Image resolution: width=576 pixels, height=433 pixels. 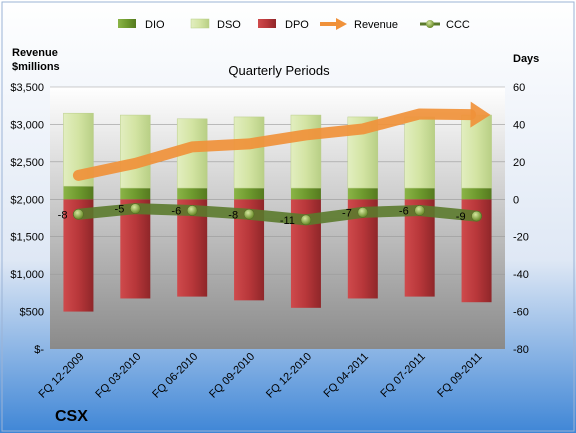 I want to click on right-tick-label: 20, so click(x=519, y=163).